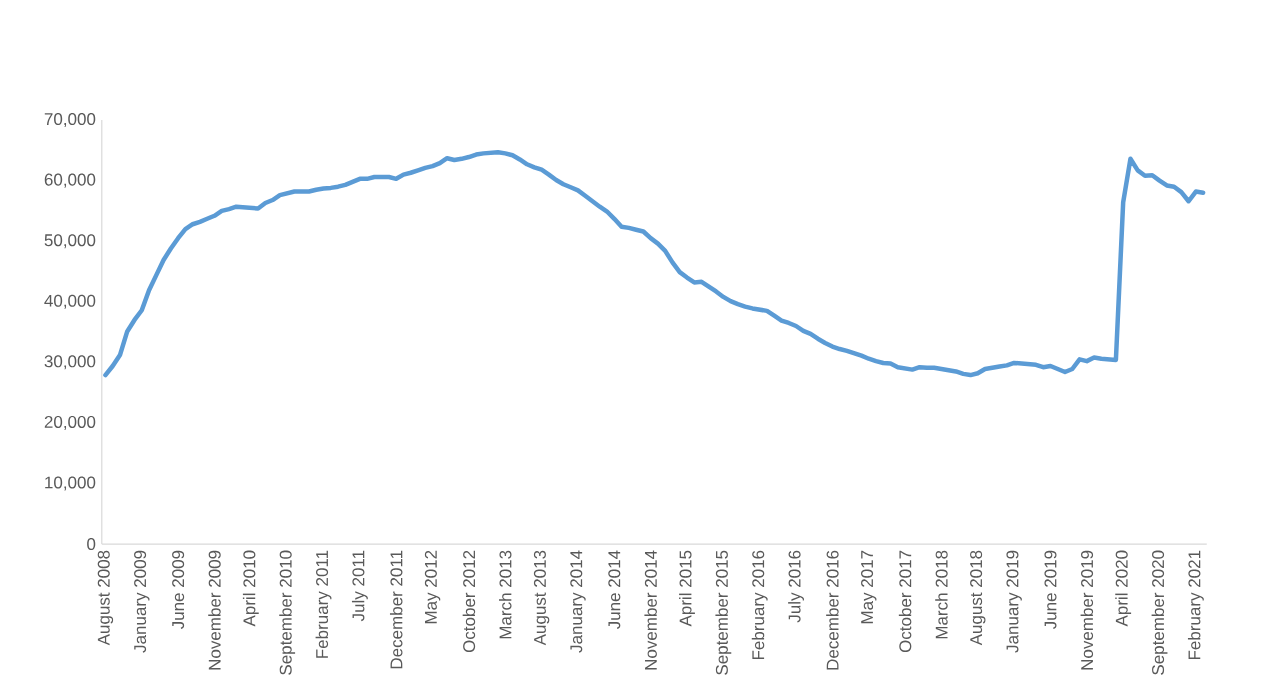  Describe the element at coordinates (432, 587) in the screenshot. I see `x-tick-label: May 2012` at that location.